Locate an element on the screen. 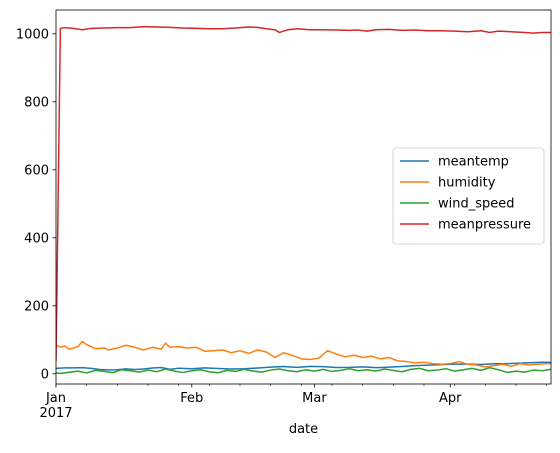 The image size is (560, 453). y-tick-label: 600 is located at coordinates (36, 170).